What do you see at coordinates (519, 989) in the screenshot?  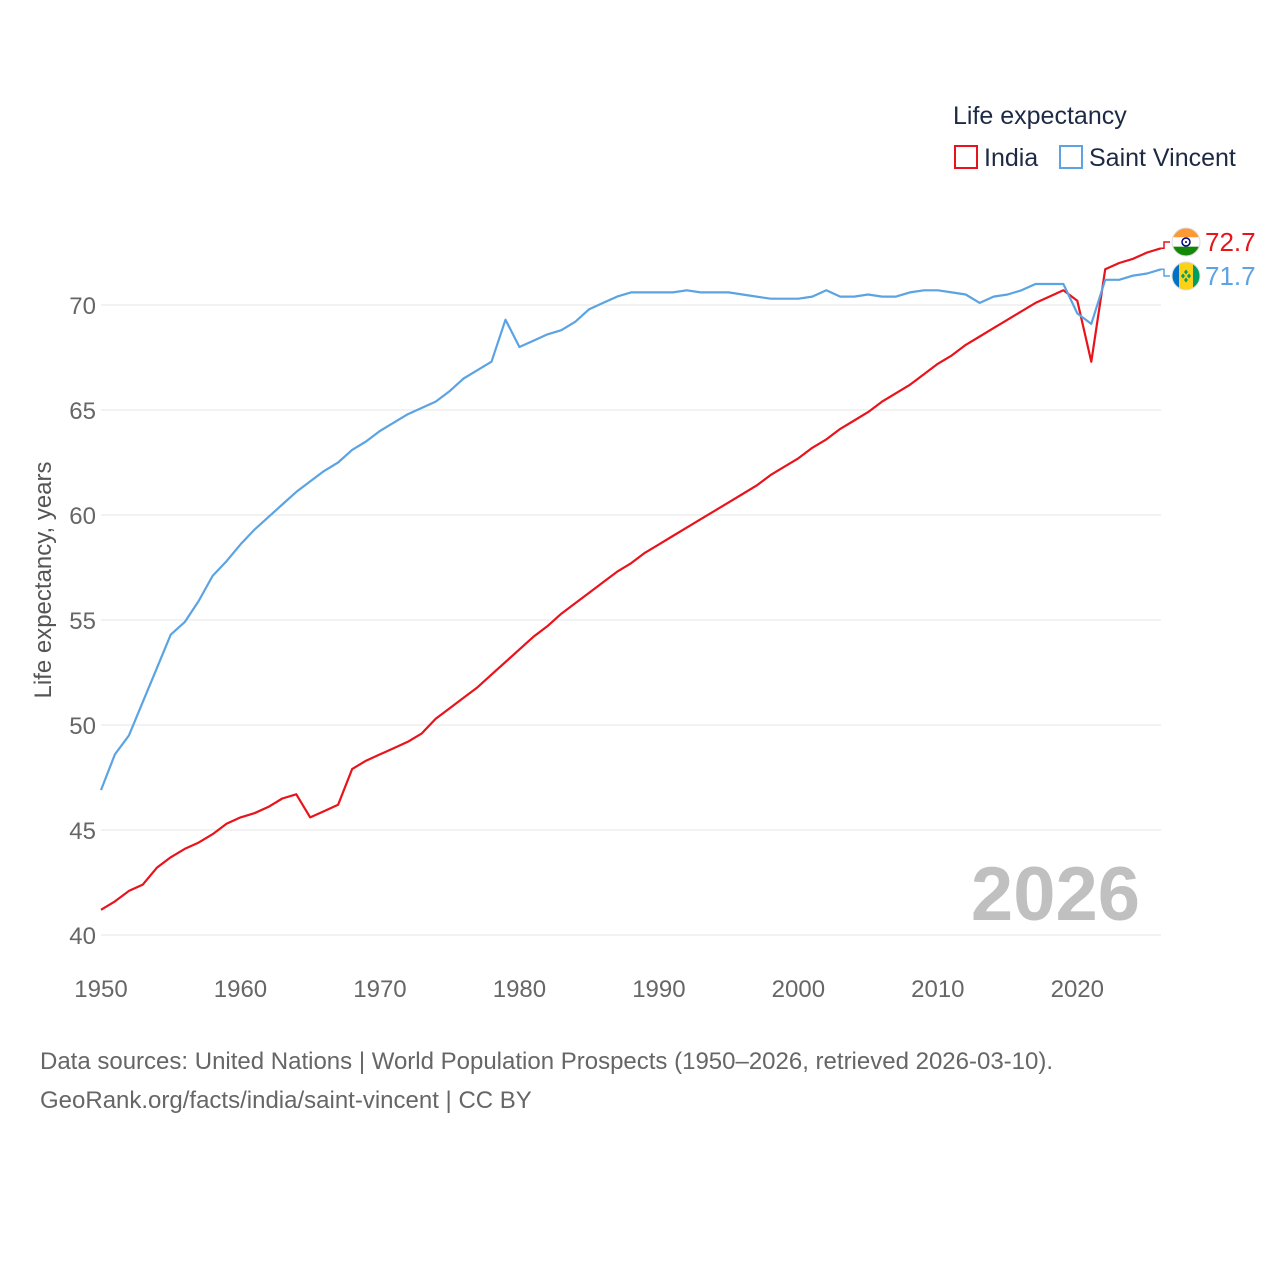 I see `x-tick-label: 1980` at bounding box center [519, 989].